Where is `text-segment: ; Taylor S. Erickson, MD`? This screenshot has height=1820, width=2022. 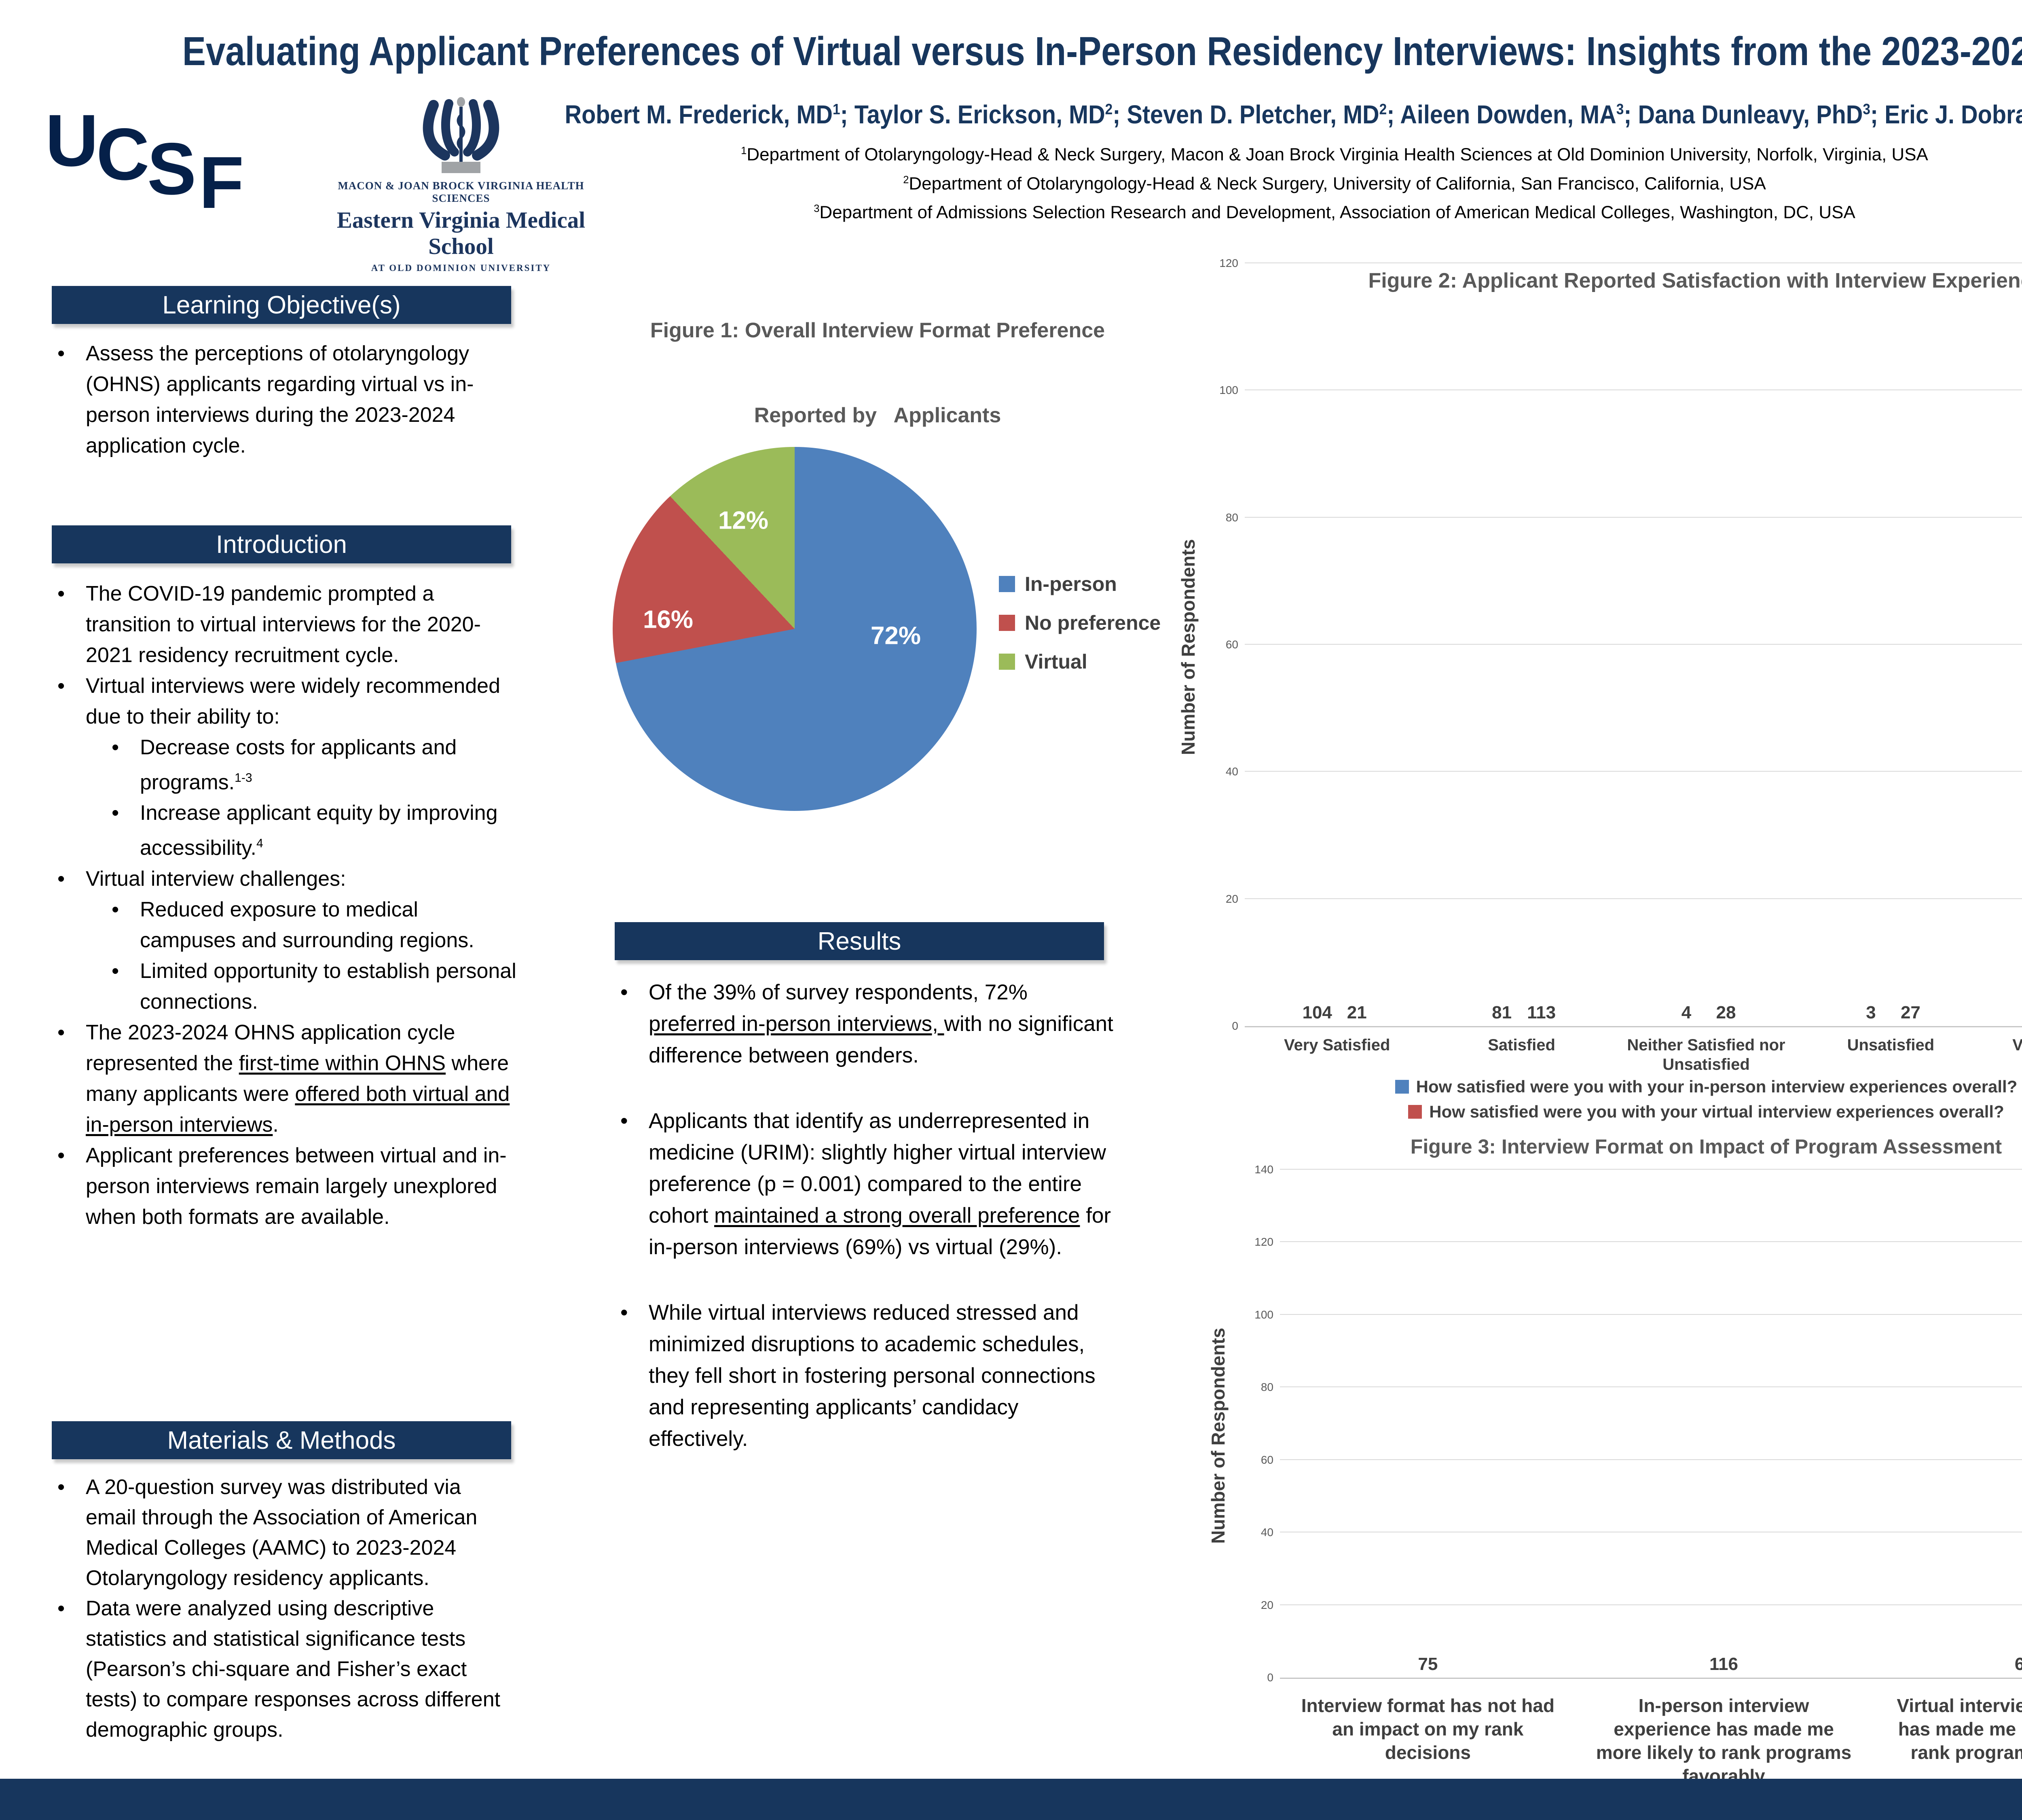 text-segment: ; Taylor S. Erickson, MD is located at coordinates (972, 114).